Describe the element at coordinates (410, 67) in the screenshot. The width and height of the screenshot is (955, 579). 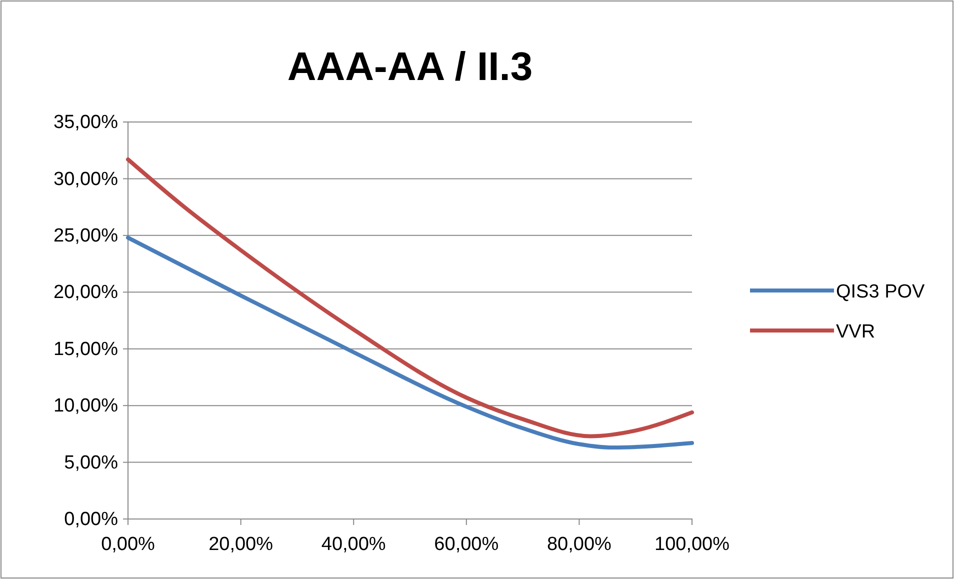
I see `chart-title: AAA-AA / II.3` at that location.